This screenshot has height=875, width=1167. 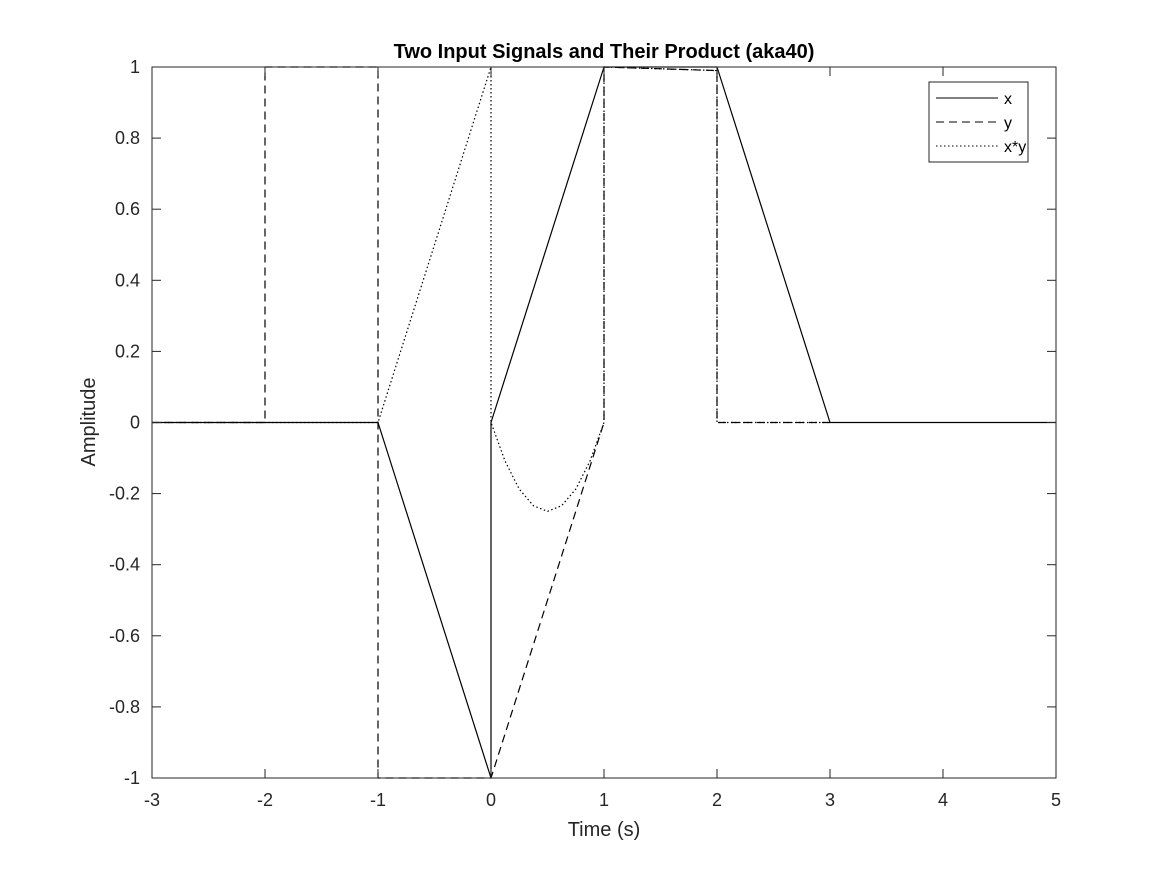 I want to click on x-tick-label: 4, so click(x=943, y=800).